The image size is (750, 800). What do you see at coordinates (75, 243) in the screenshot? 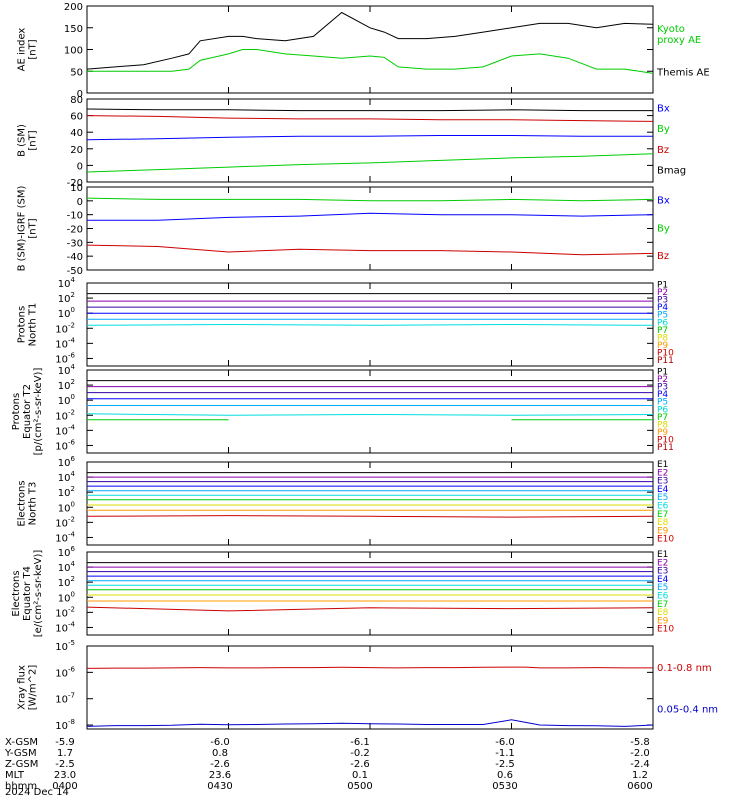
I see `y-tick-label: -30` at bounding box center [75, 243].